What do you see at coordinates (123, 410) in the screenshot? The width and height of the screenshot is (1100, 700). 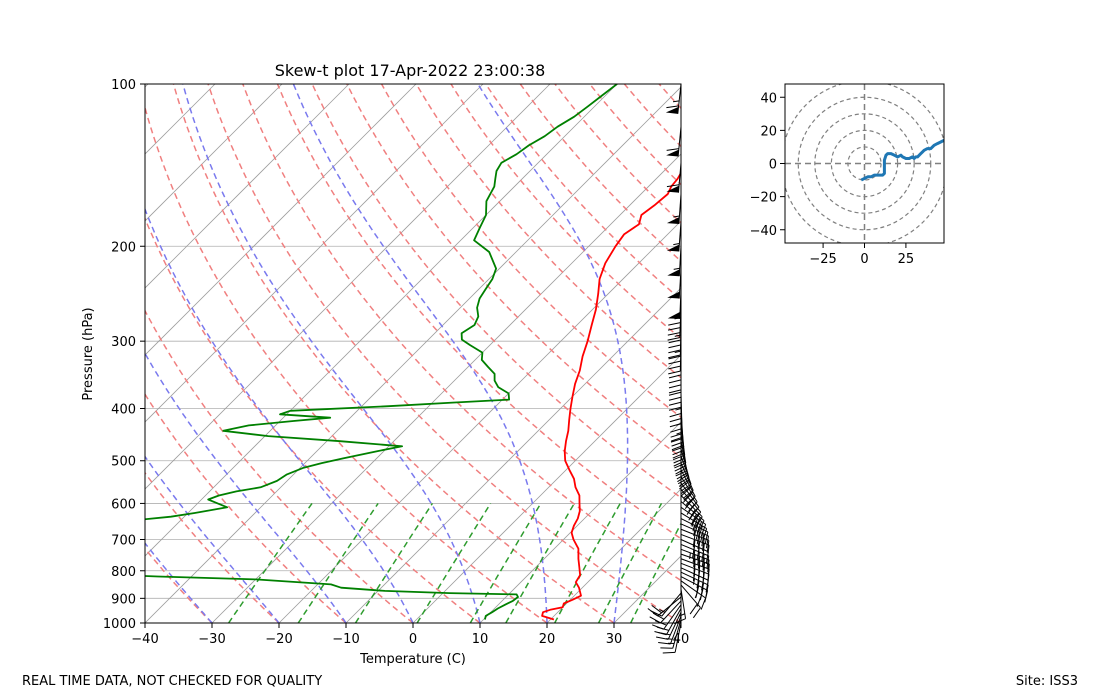 I see `y-tick-label: 400` at bounding box center [123, 410].